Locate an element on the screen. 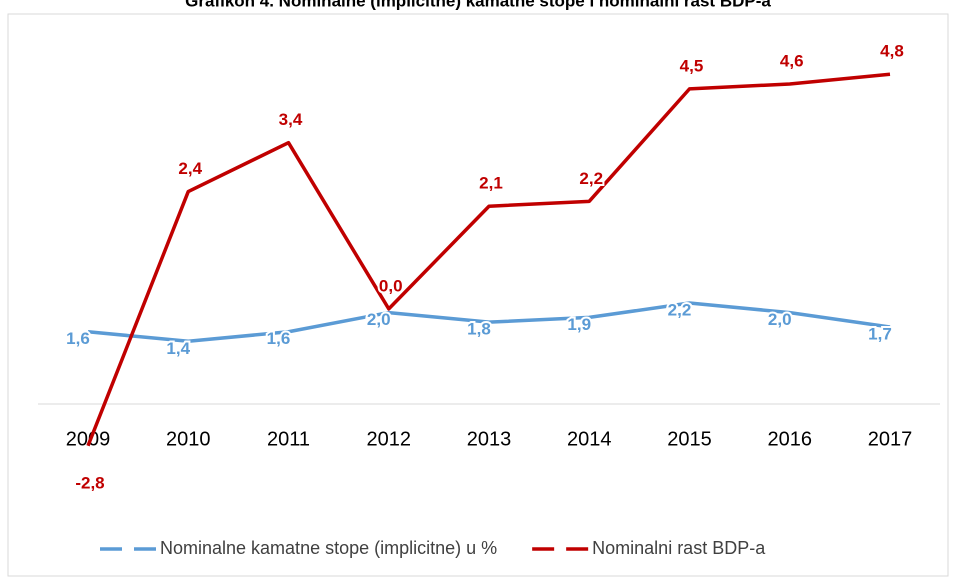 The width and height of the screenshot is (957, 579). data-label: 3,4 is located at coordinates (291, 119).